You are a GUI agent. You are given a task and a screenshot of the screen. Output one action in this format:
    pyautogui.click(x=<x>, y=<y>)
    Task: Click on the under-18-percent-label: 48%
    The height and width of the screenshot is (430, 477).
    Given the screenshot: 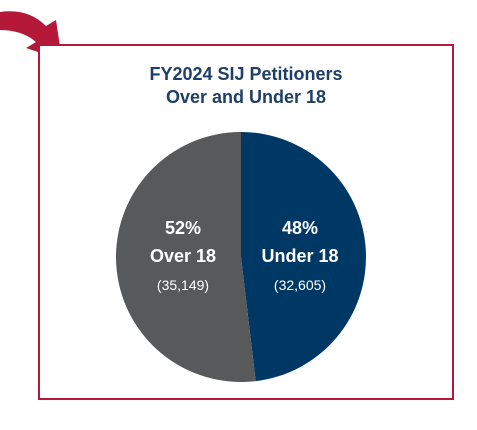 What is the action you would take?
    pyautogui.click(x=300, y=228)
    